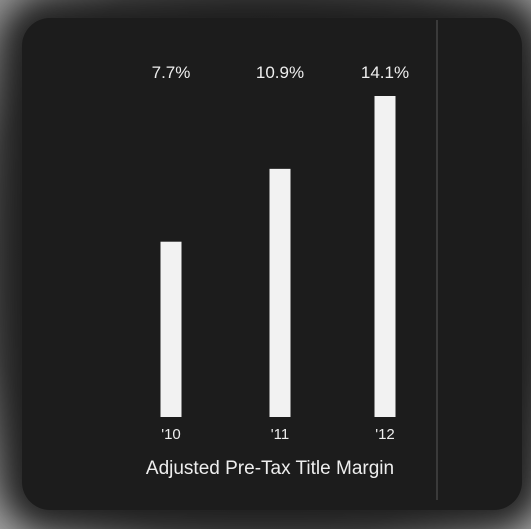  What do you see at coordinates (437, 260) in the screenshot?
I see `panel-edge-divider` at bounding box center [437, 260].